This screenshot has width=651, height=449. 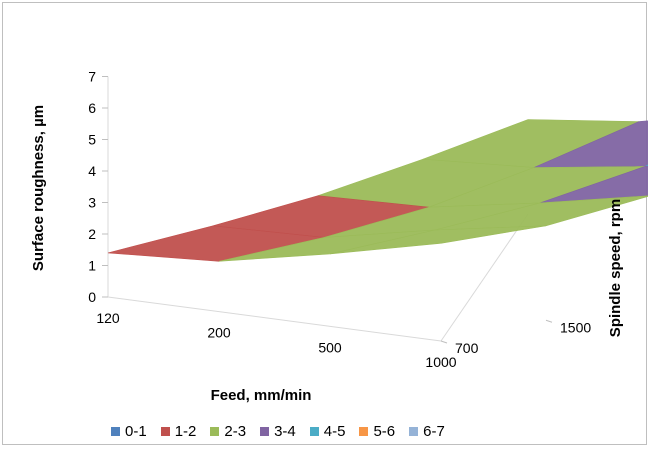 I want to click on legend-label: 1-2, so click(x=185, y=431).